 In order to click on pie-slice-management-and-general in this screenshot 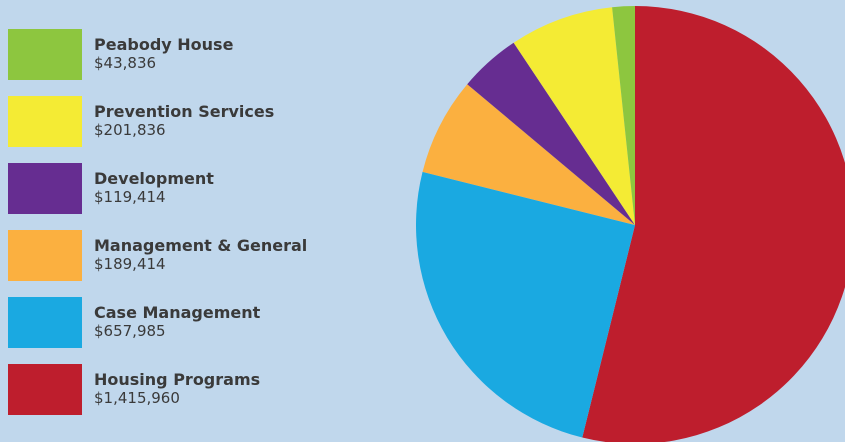, I will do `click(528, 154)`.